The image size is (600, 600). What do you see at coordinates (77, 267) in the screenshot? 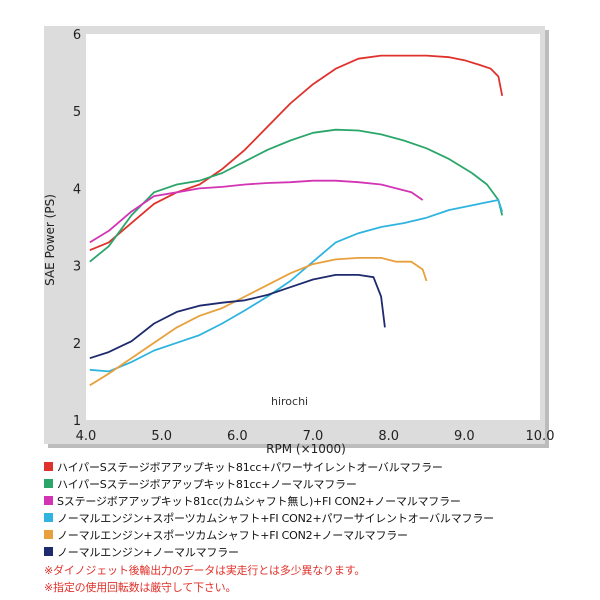
I see `y-tick-label: 3` at bounding box center [77, 267].